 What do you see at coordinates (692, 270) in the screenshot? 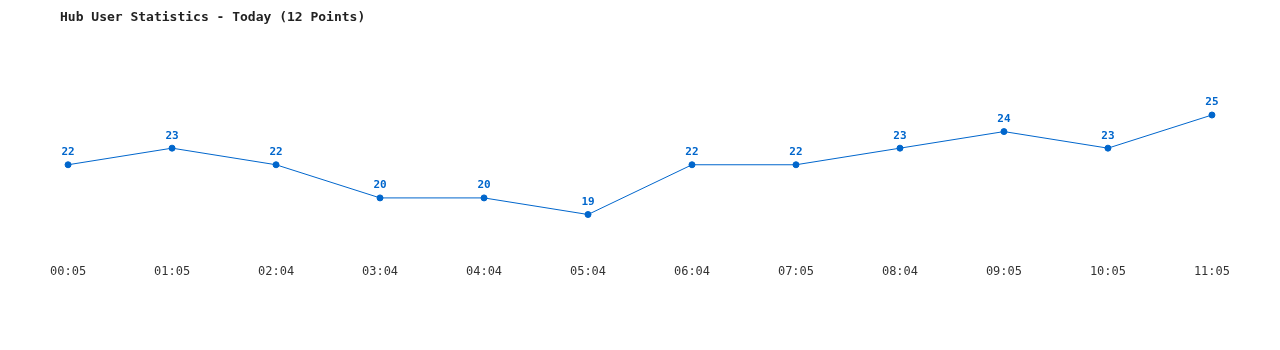
I see `x-tick-label: 06:04` at bounding box center [692, 270].